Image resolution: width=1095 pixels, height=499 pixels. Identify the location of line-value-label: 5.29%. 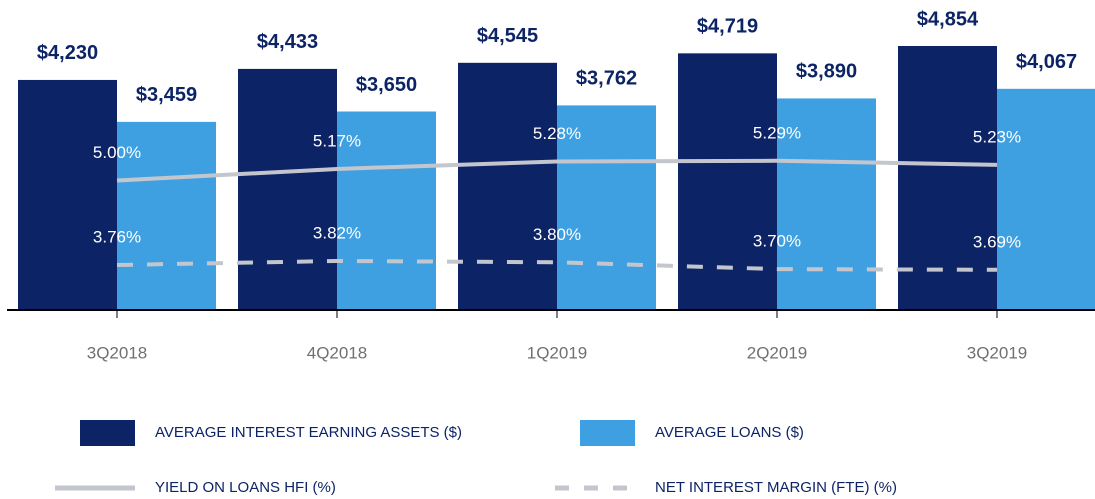
(777, 132).